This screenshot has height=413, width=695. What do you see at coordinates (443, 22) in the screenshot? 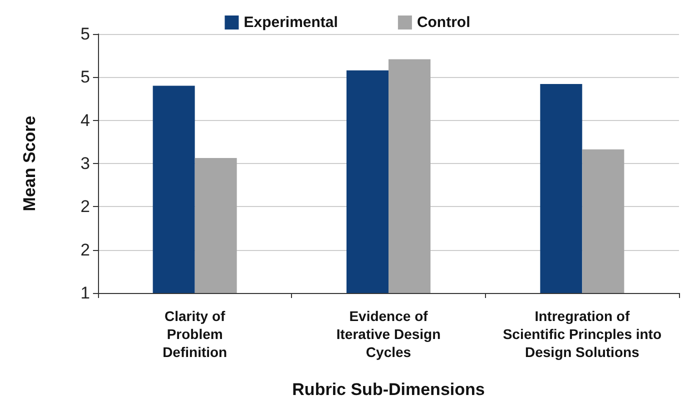
I see `legend-label: Control` at bounding box center [443, 22].